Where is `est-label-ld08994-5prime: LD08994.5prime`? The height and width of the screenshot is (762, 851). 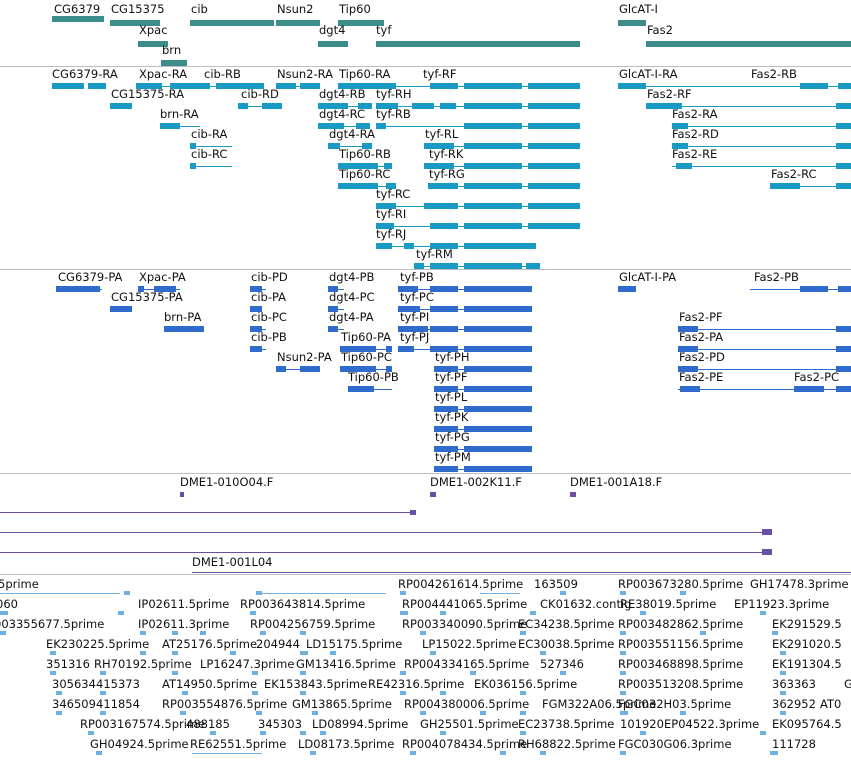 est-label-ld08994-5prime: LD08994.5prime is located at coordinates (360, 724).